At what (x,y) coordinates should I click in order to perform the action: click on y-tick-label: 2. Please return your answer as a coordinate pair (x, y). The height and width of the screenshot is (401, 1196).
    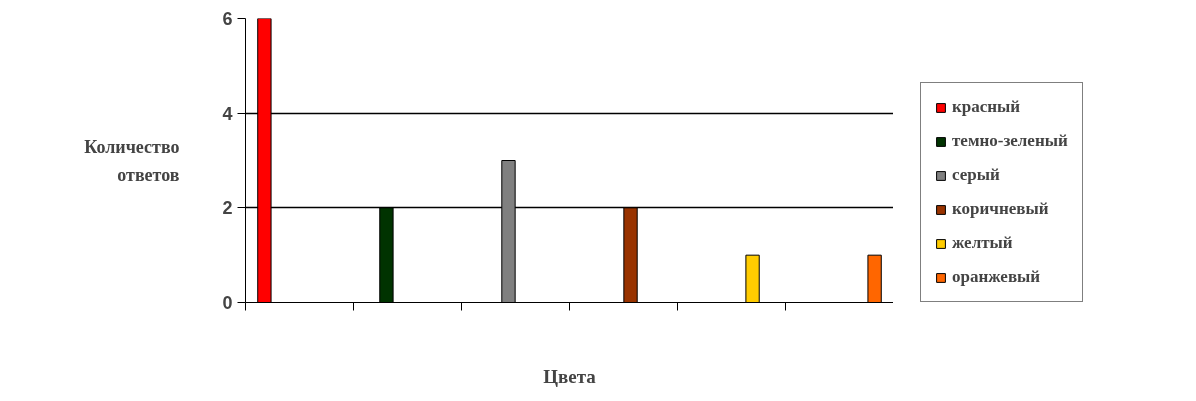
    Looking at the image, I should click on (227, 208).